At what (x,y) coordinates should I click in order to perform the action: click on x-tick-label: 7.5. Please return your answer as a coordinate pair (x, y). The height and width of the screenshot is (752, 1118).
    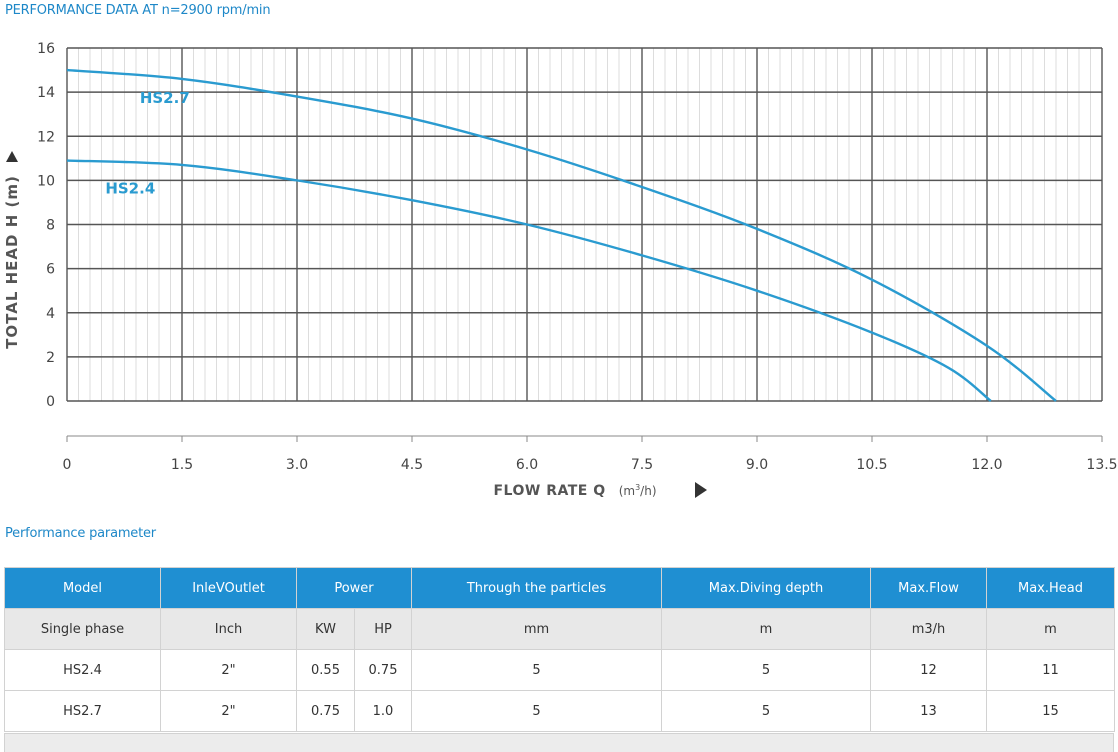
    Looking at the image, I should click on (642, 465).